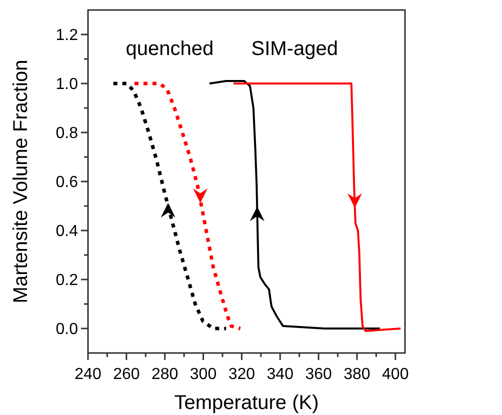  What do you see at coordinates (170, 49) in the screenshot?
I see `annotation: quenched` at bounding box center [170, 49].